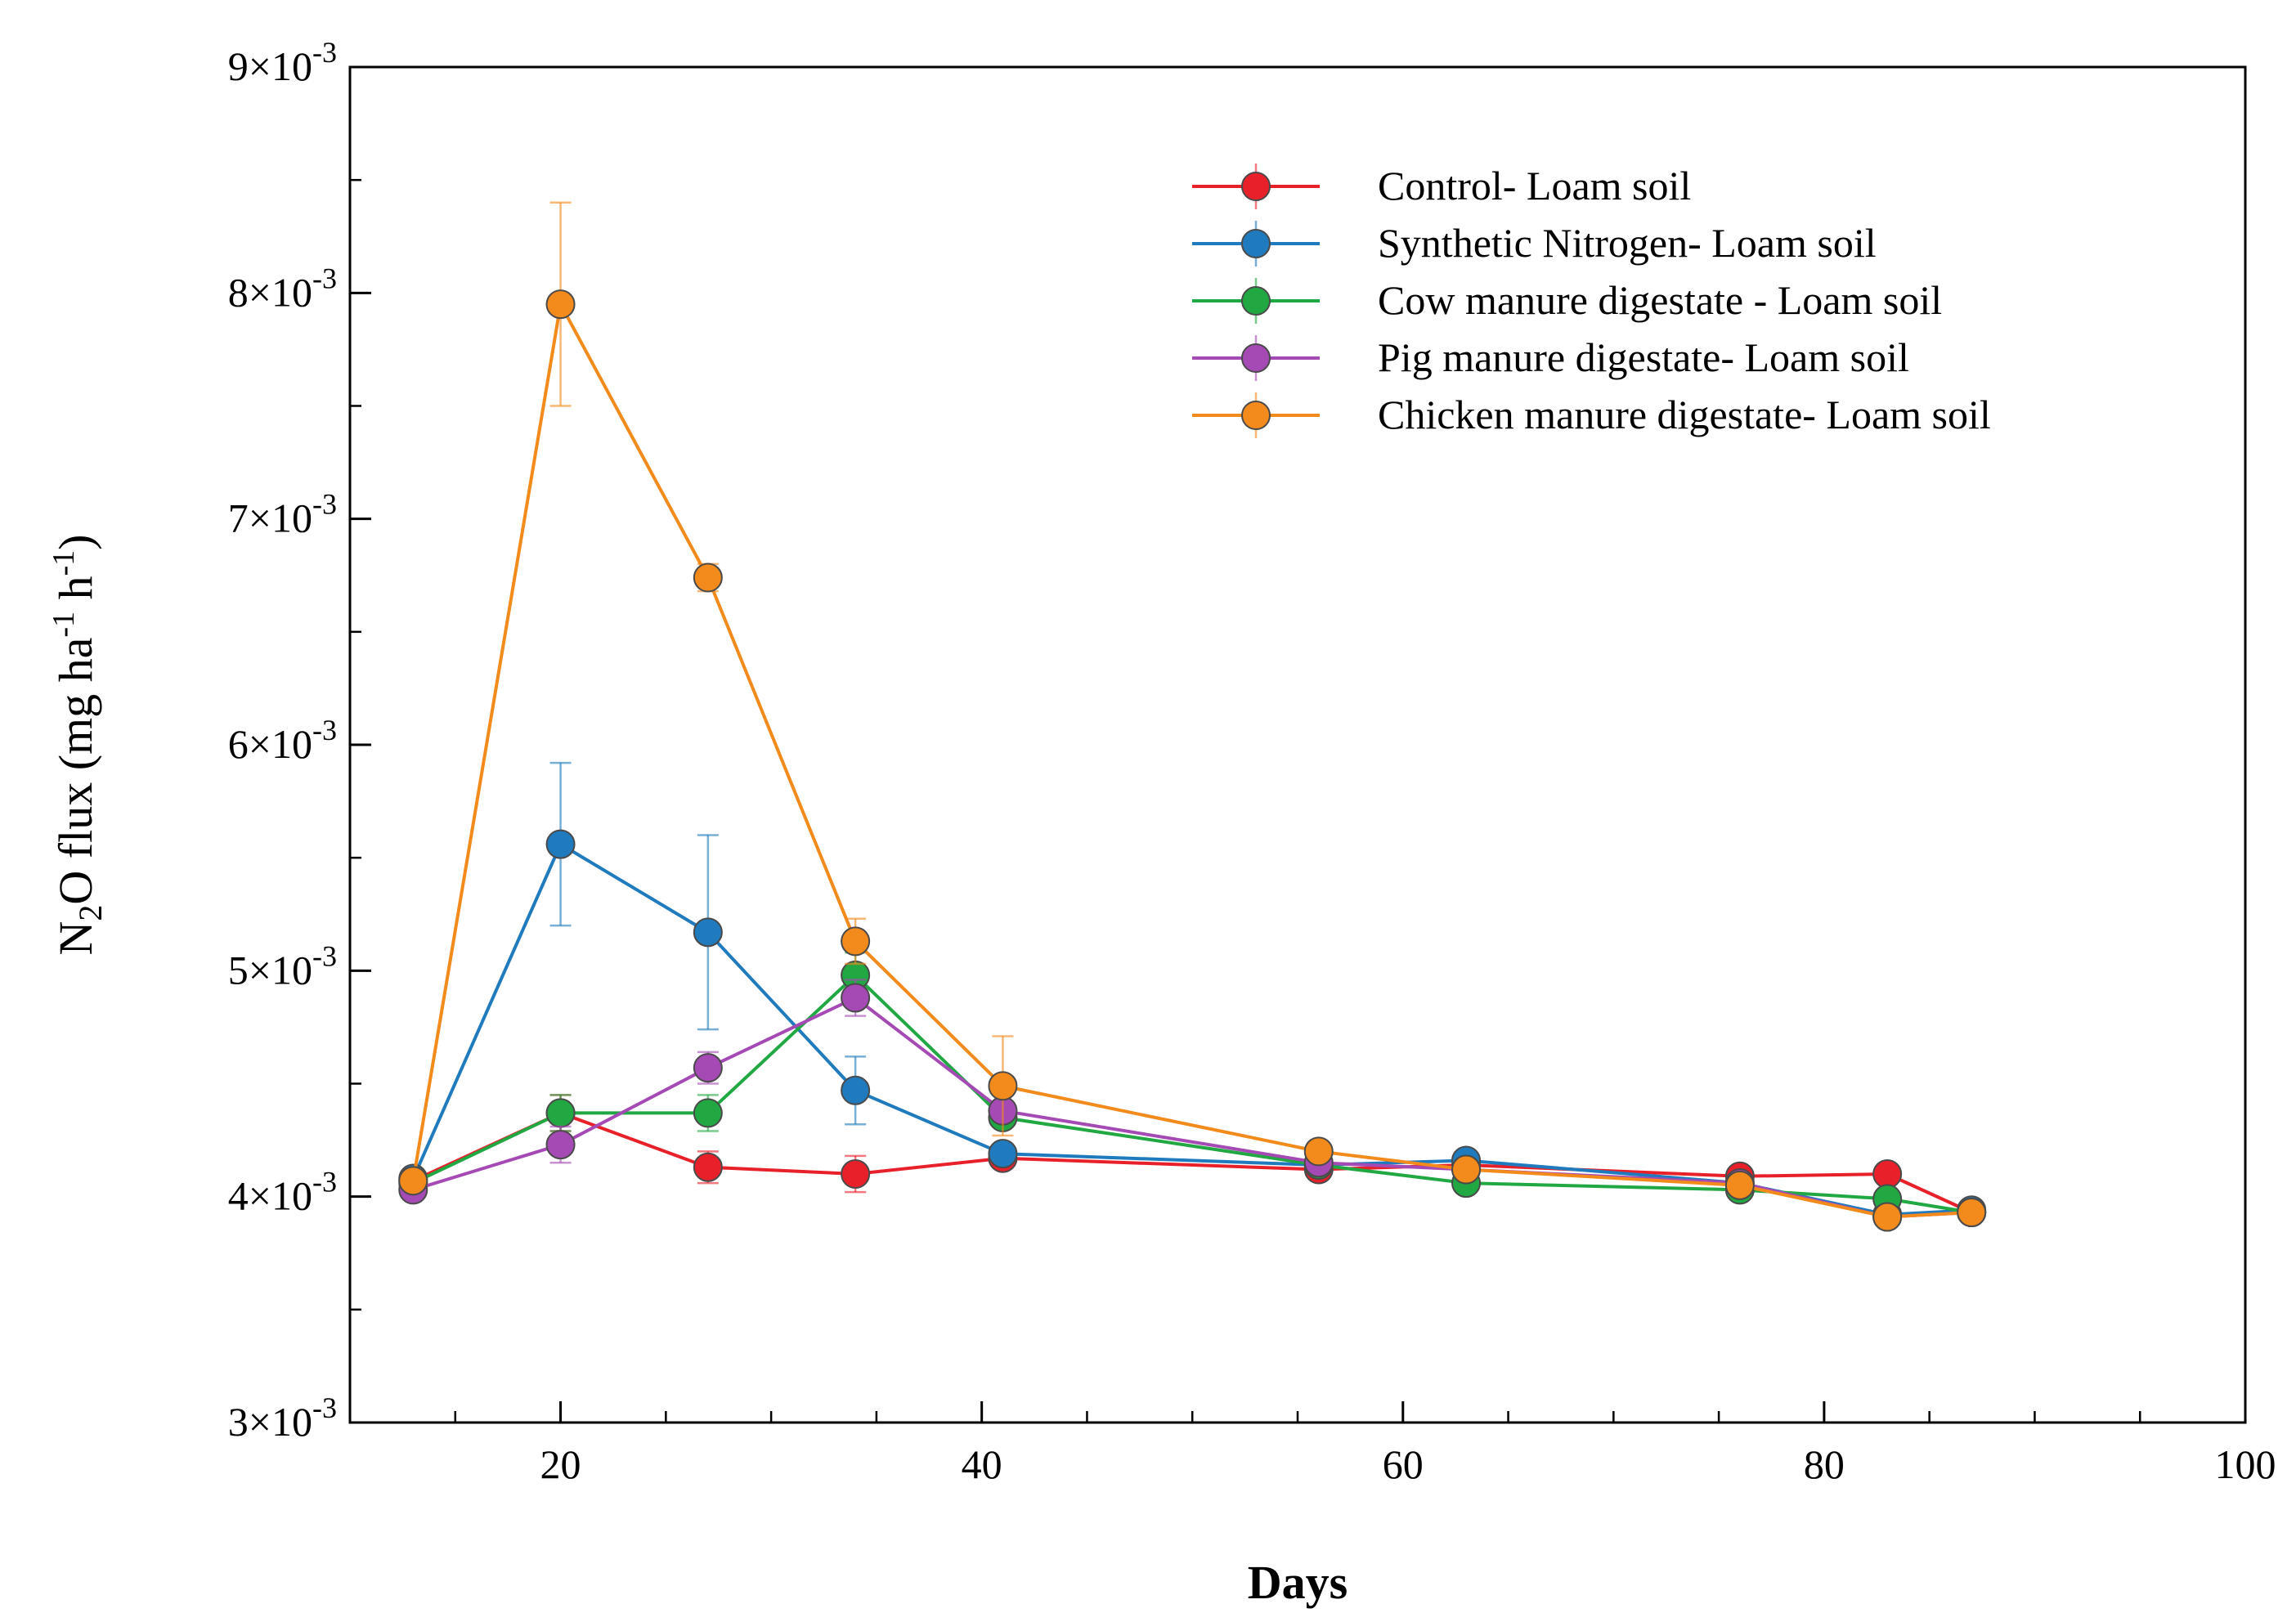  What do you see at coordinates (75, 938) in the screenshot?
I see `y-axis-title-n: N` at bounding box center [75, 938].